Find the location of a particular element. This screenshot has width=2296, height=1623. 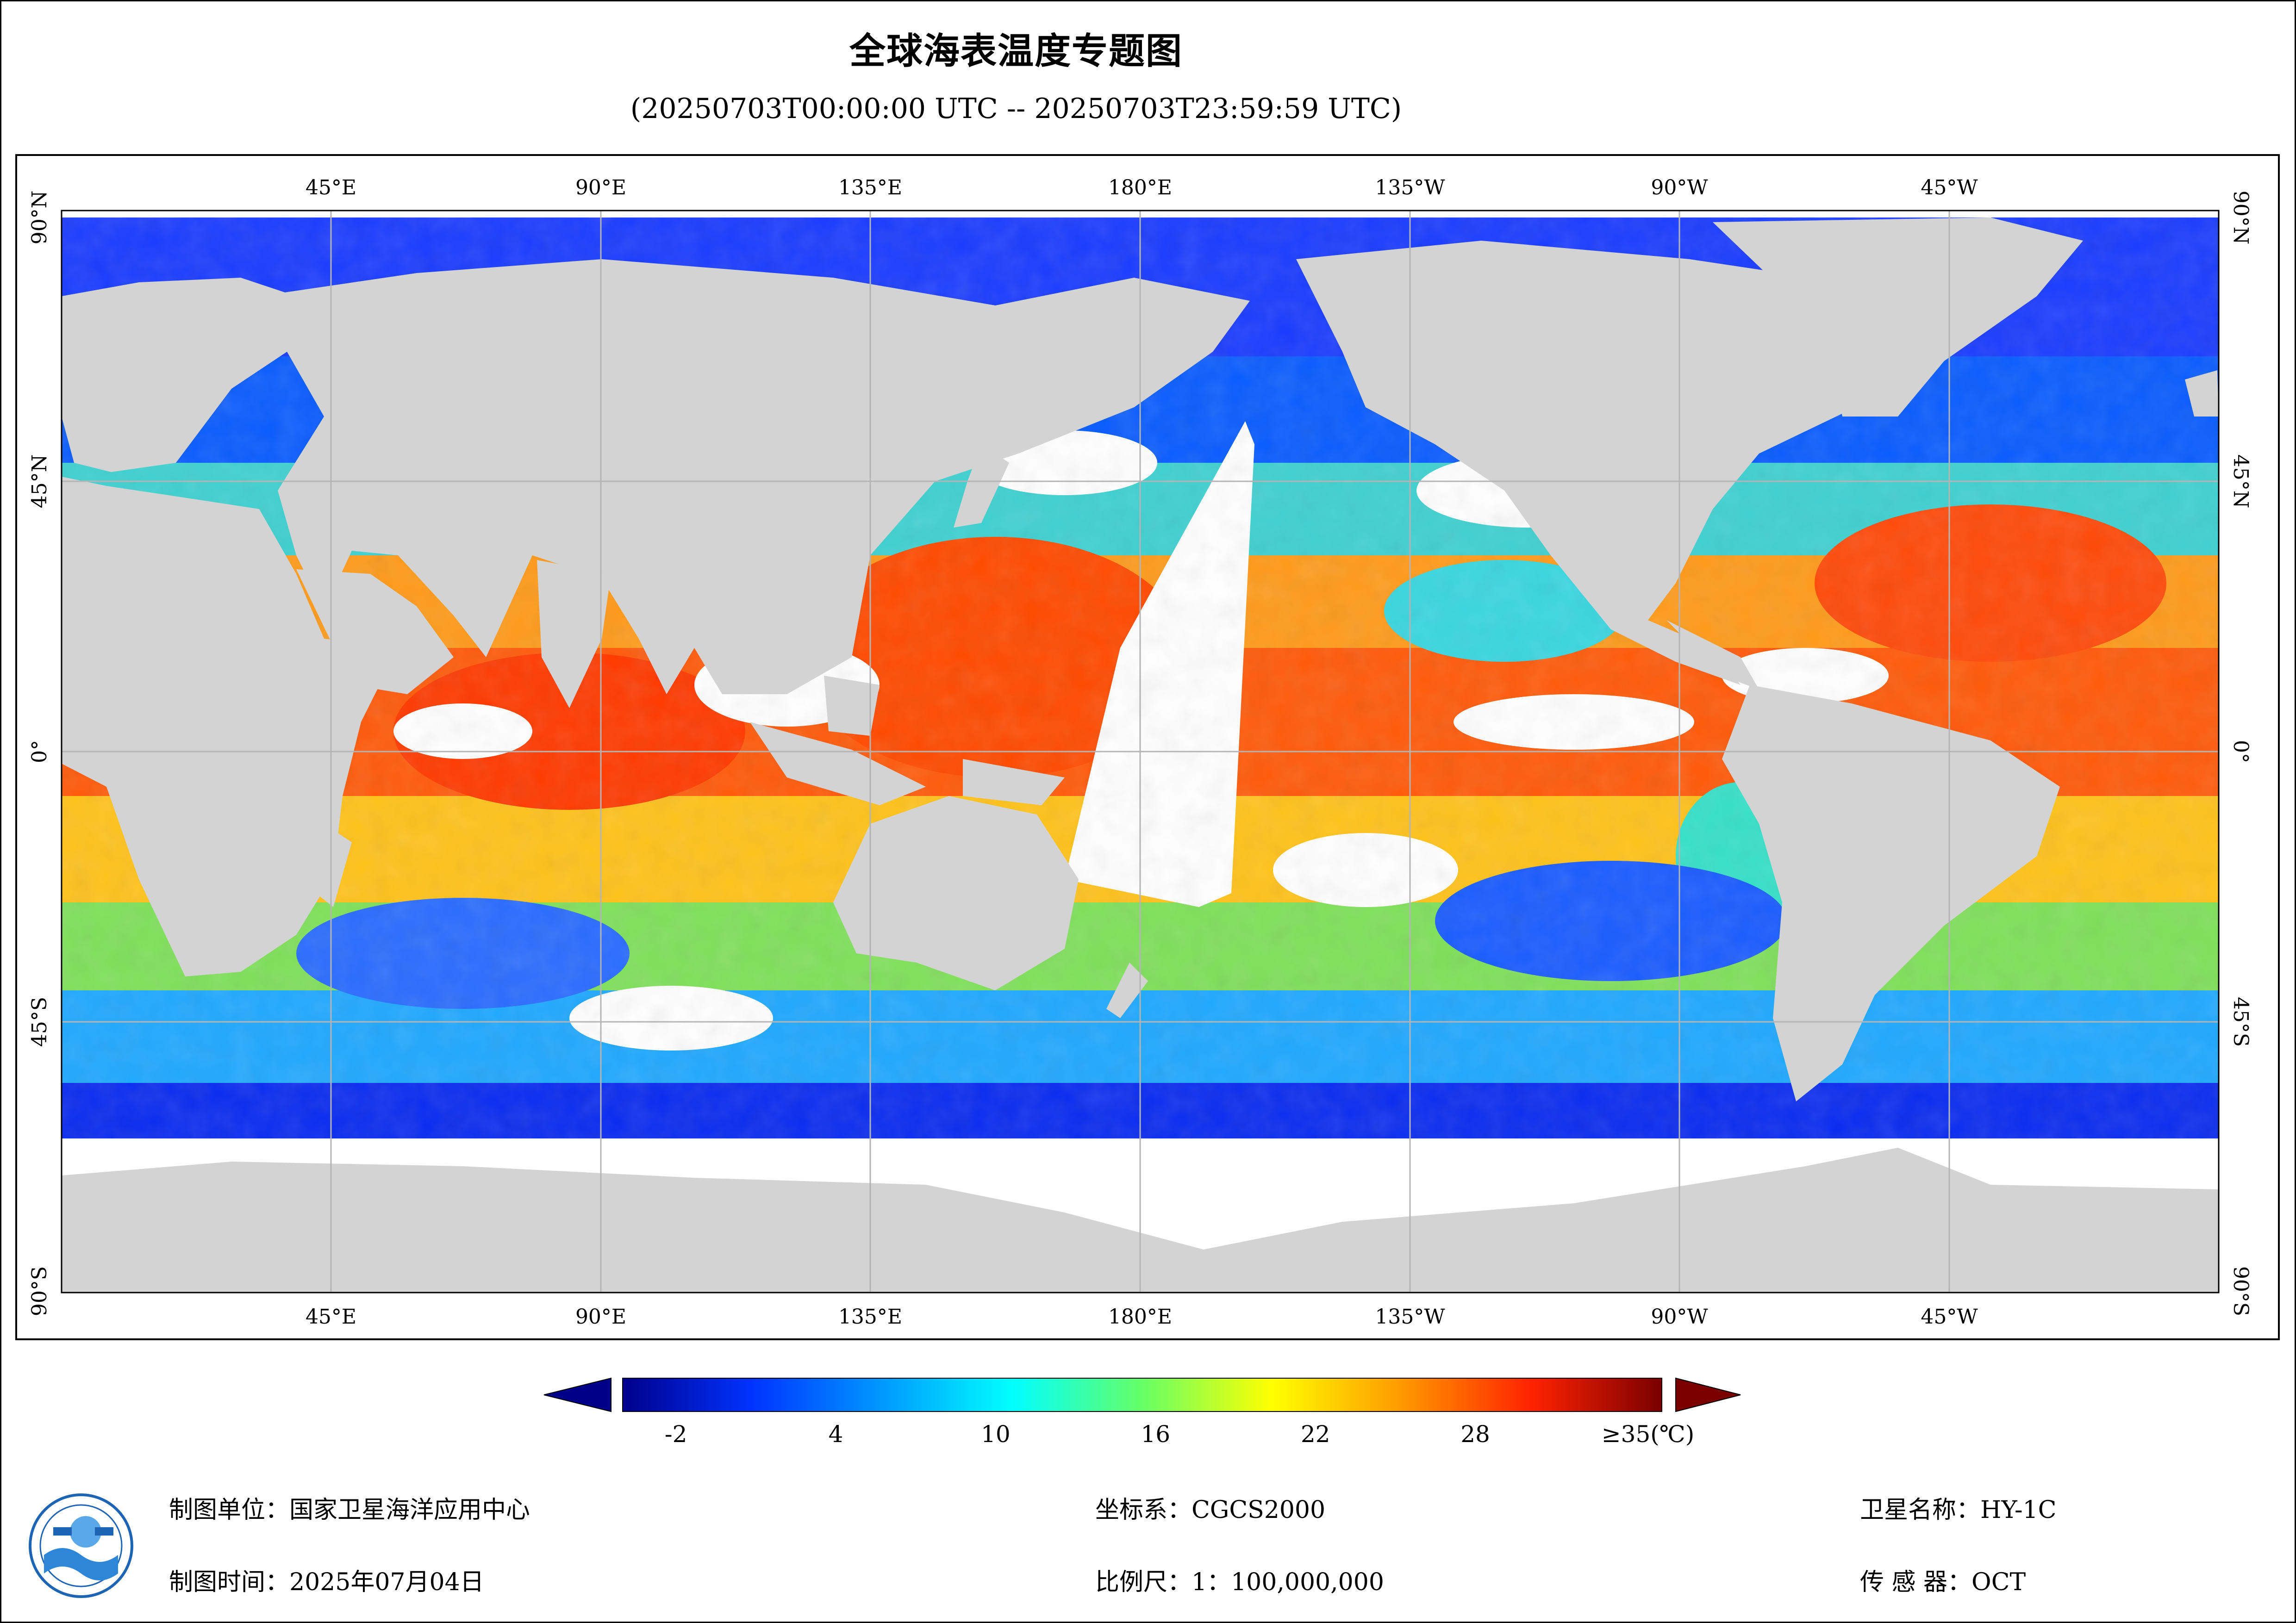

colorbar-tick-label: 28 is located at coordinates (1475, 1434).